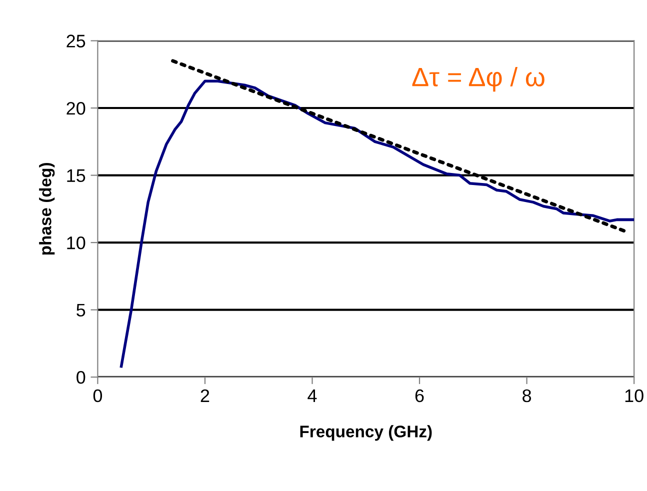 The width and height of the screenshot is (647, 491). Describe the element at coordinates (527, 395) in the screenshot. I see `x-tick-label: 8` at that location.